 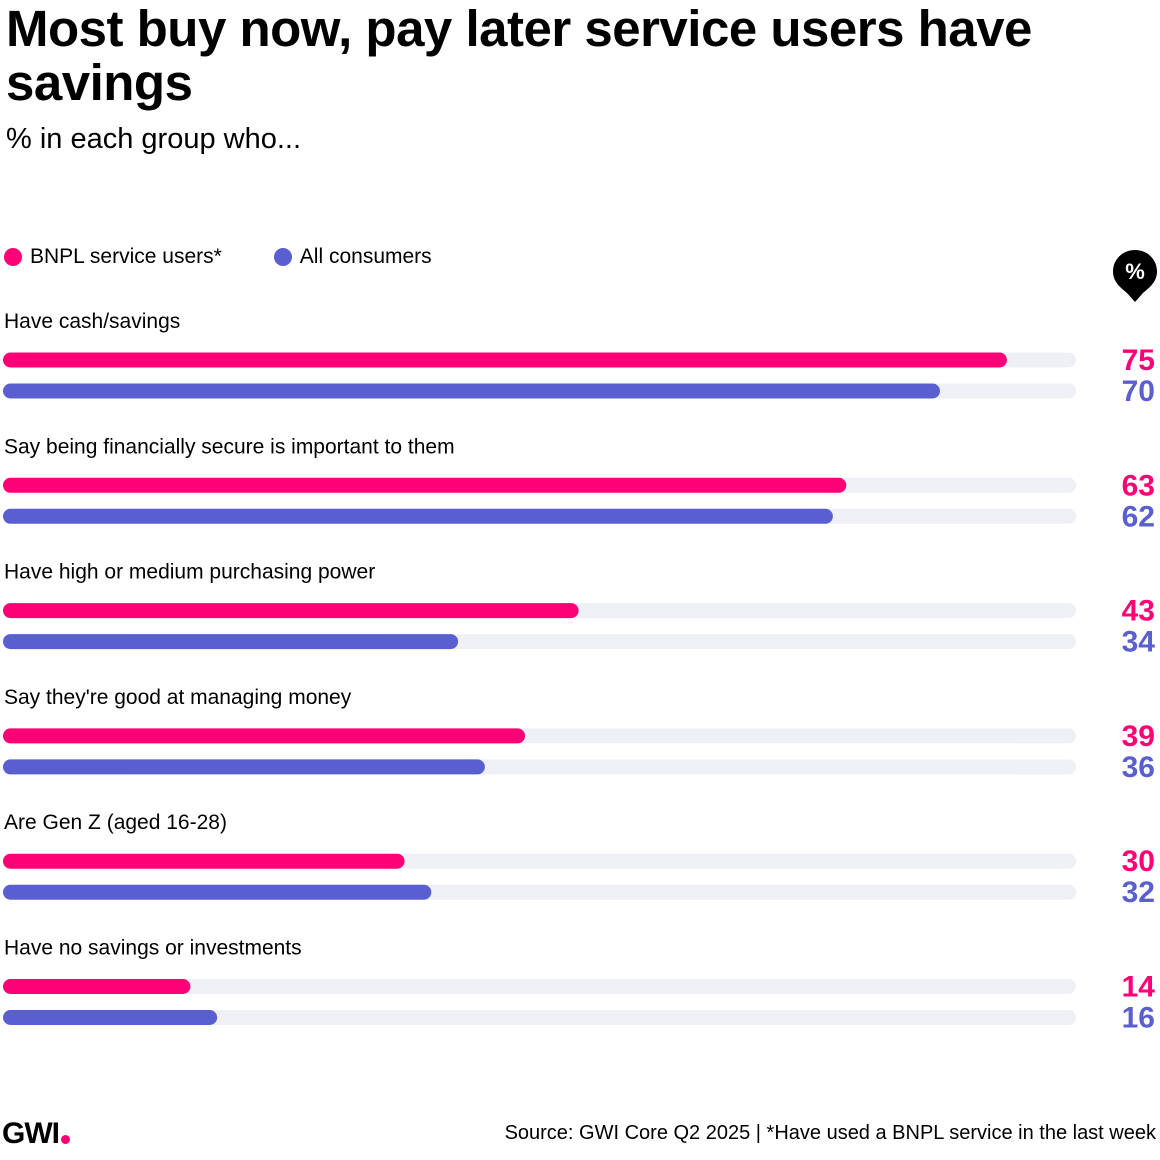 I want to click on data-label: 16, so click(x=1138, y=1018).